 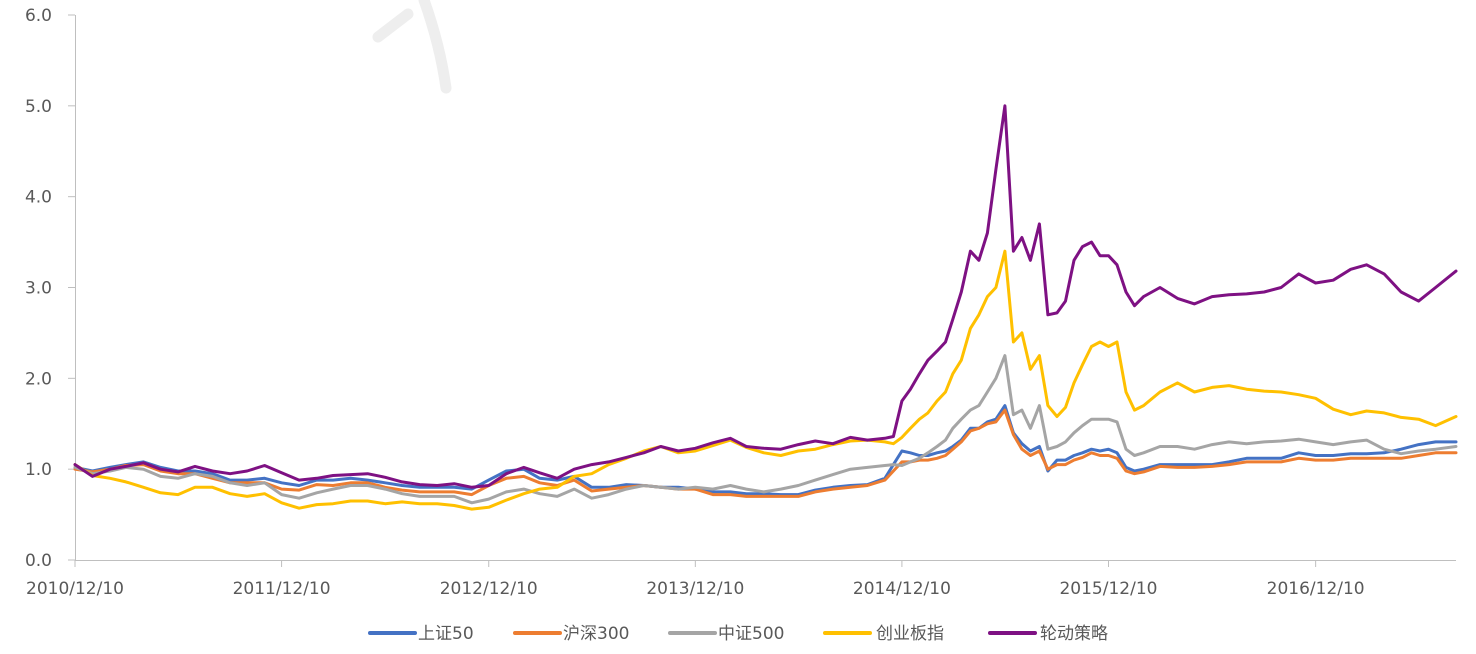 I want to click on y-tick-label: 6.0, so click(x=38, y=16).